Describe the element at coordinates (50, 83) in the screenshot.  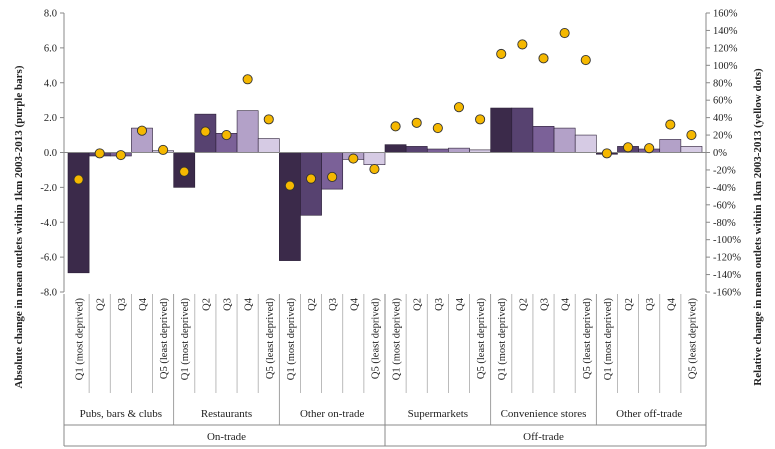
I see `y-tick-label: 4.0` at that location.